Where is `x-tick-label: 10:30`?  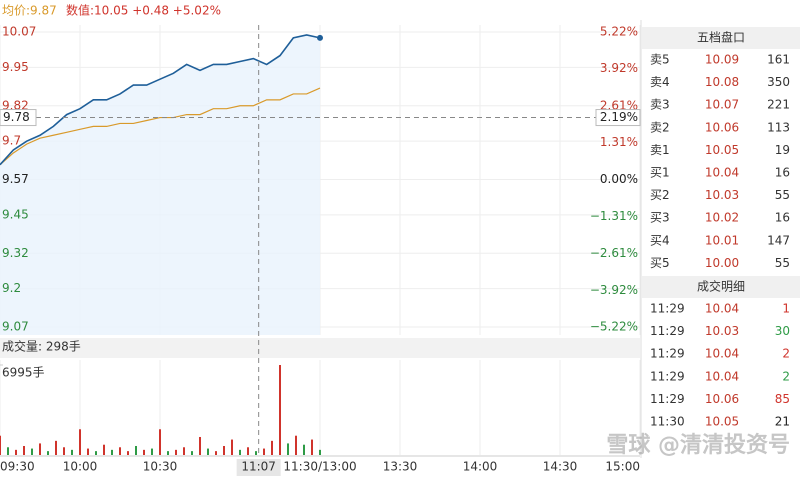
x-tick-label: 10:30 is located at coordinates (160, 467).